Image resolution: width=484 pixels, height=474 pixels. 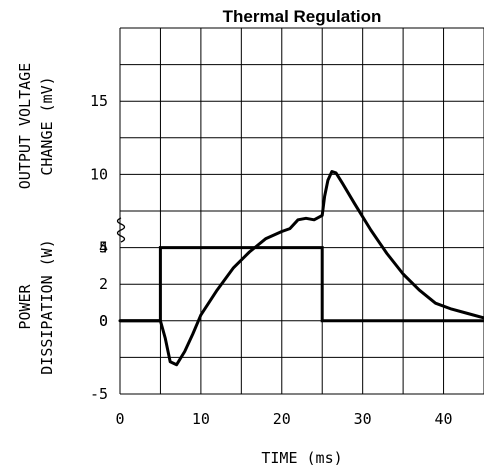 What do you see at coordinates (99, 394) in the screenshot?
I see `top-y-tick-label: -5` at bounding box center [99, 394].